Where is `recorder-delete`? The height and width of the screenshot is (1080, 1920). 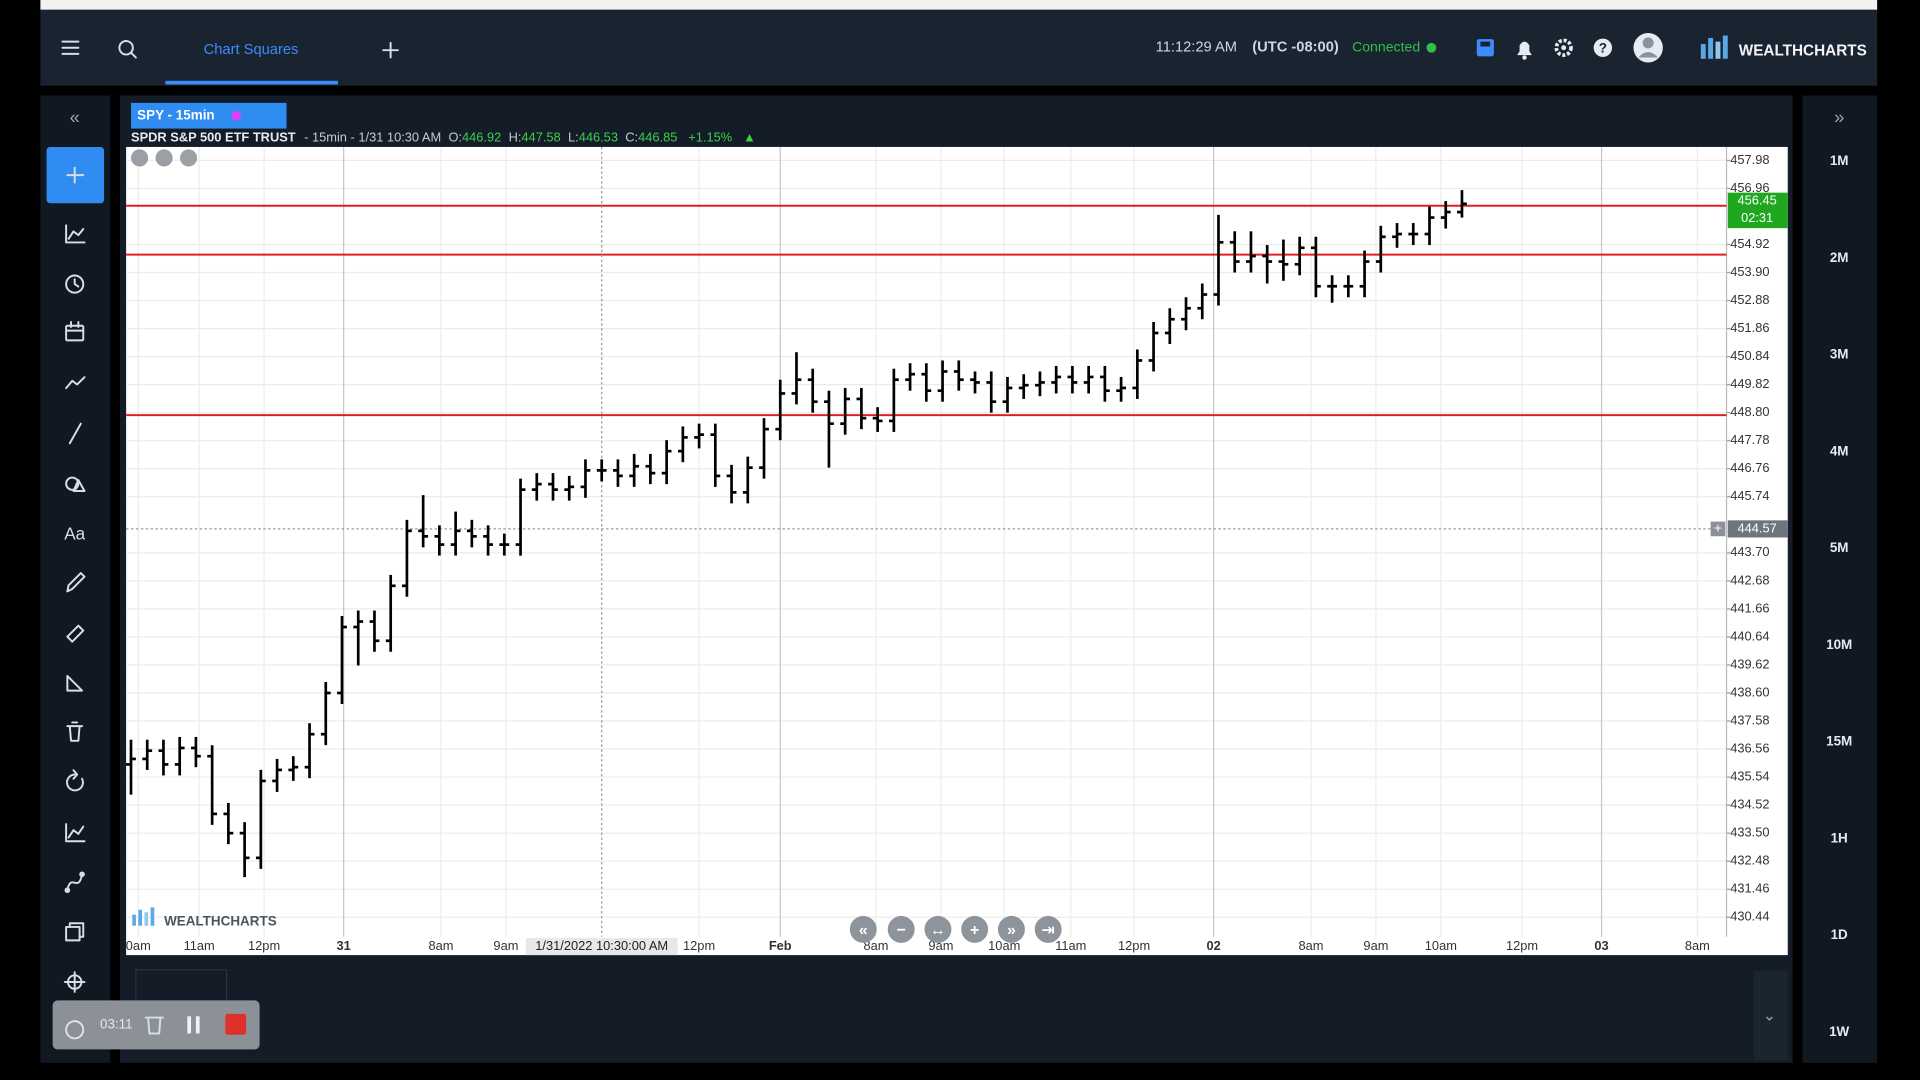 recorder-delete is located at coordinates (154, 1025).